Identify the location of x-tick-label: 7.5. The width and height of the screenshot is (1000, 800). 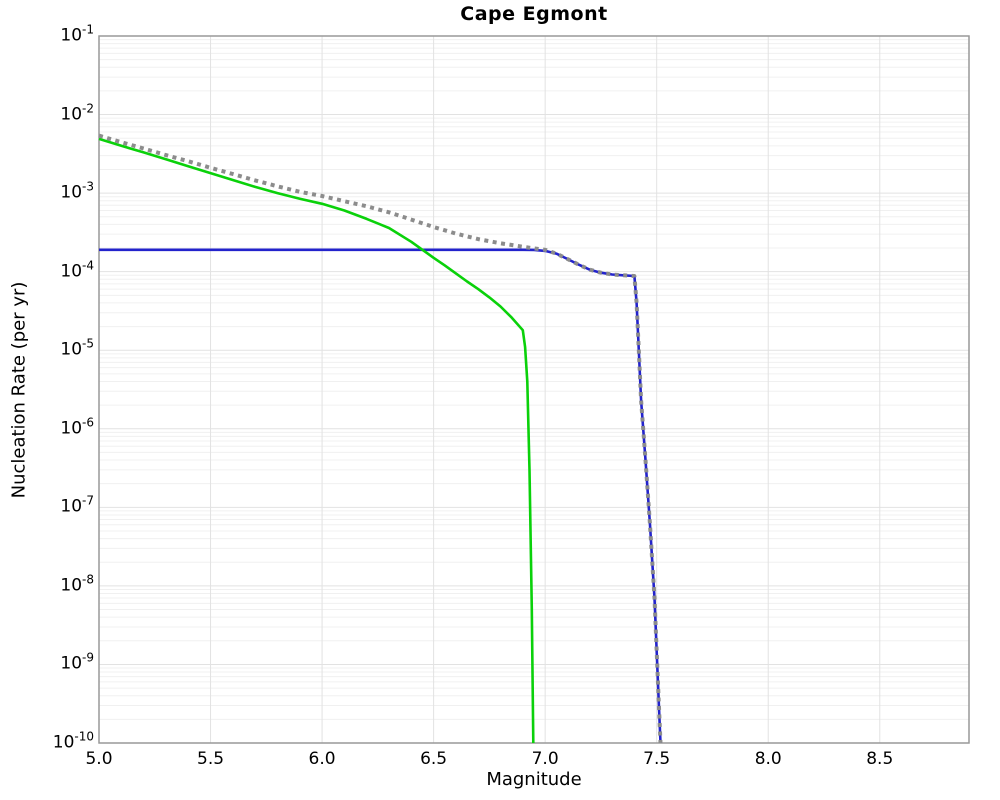
(657, 759).